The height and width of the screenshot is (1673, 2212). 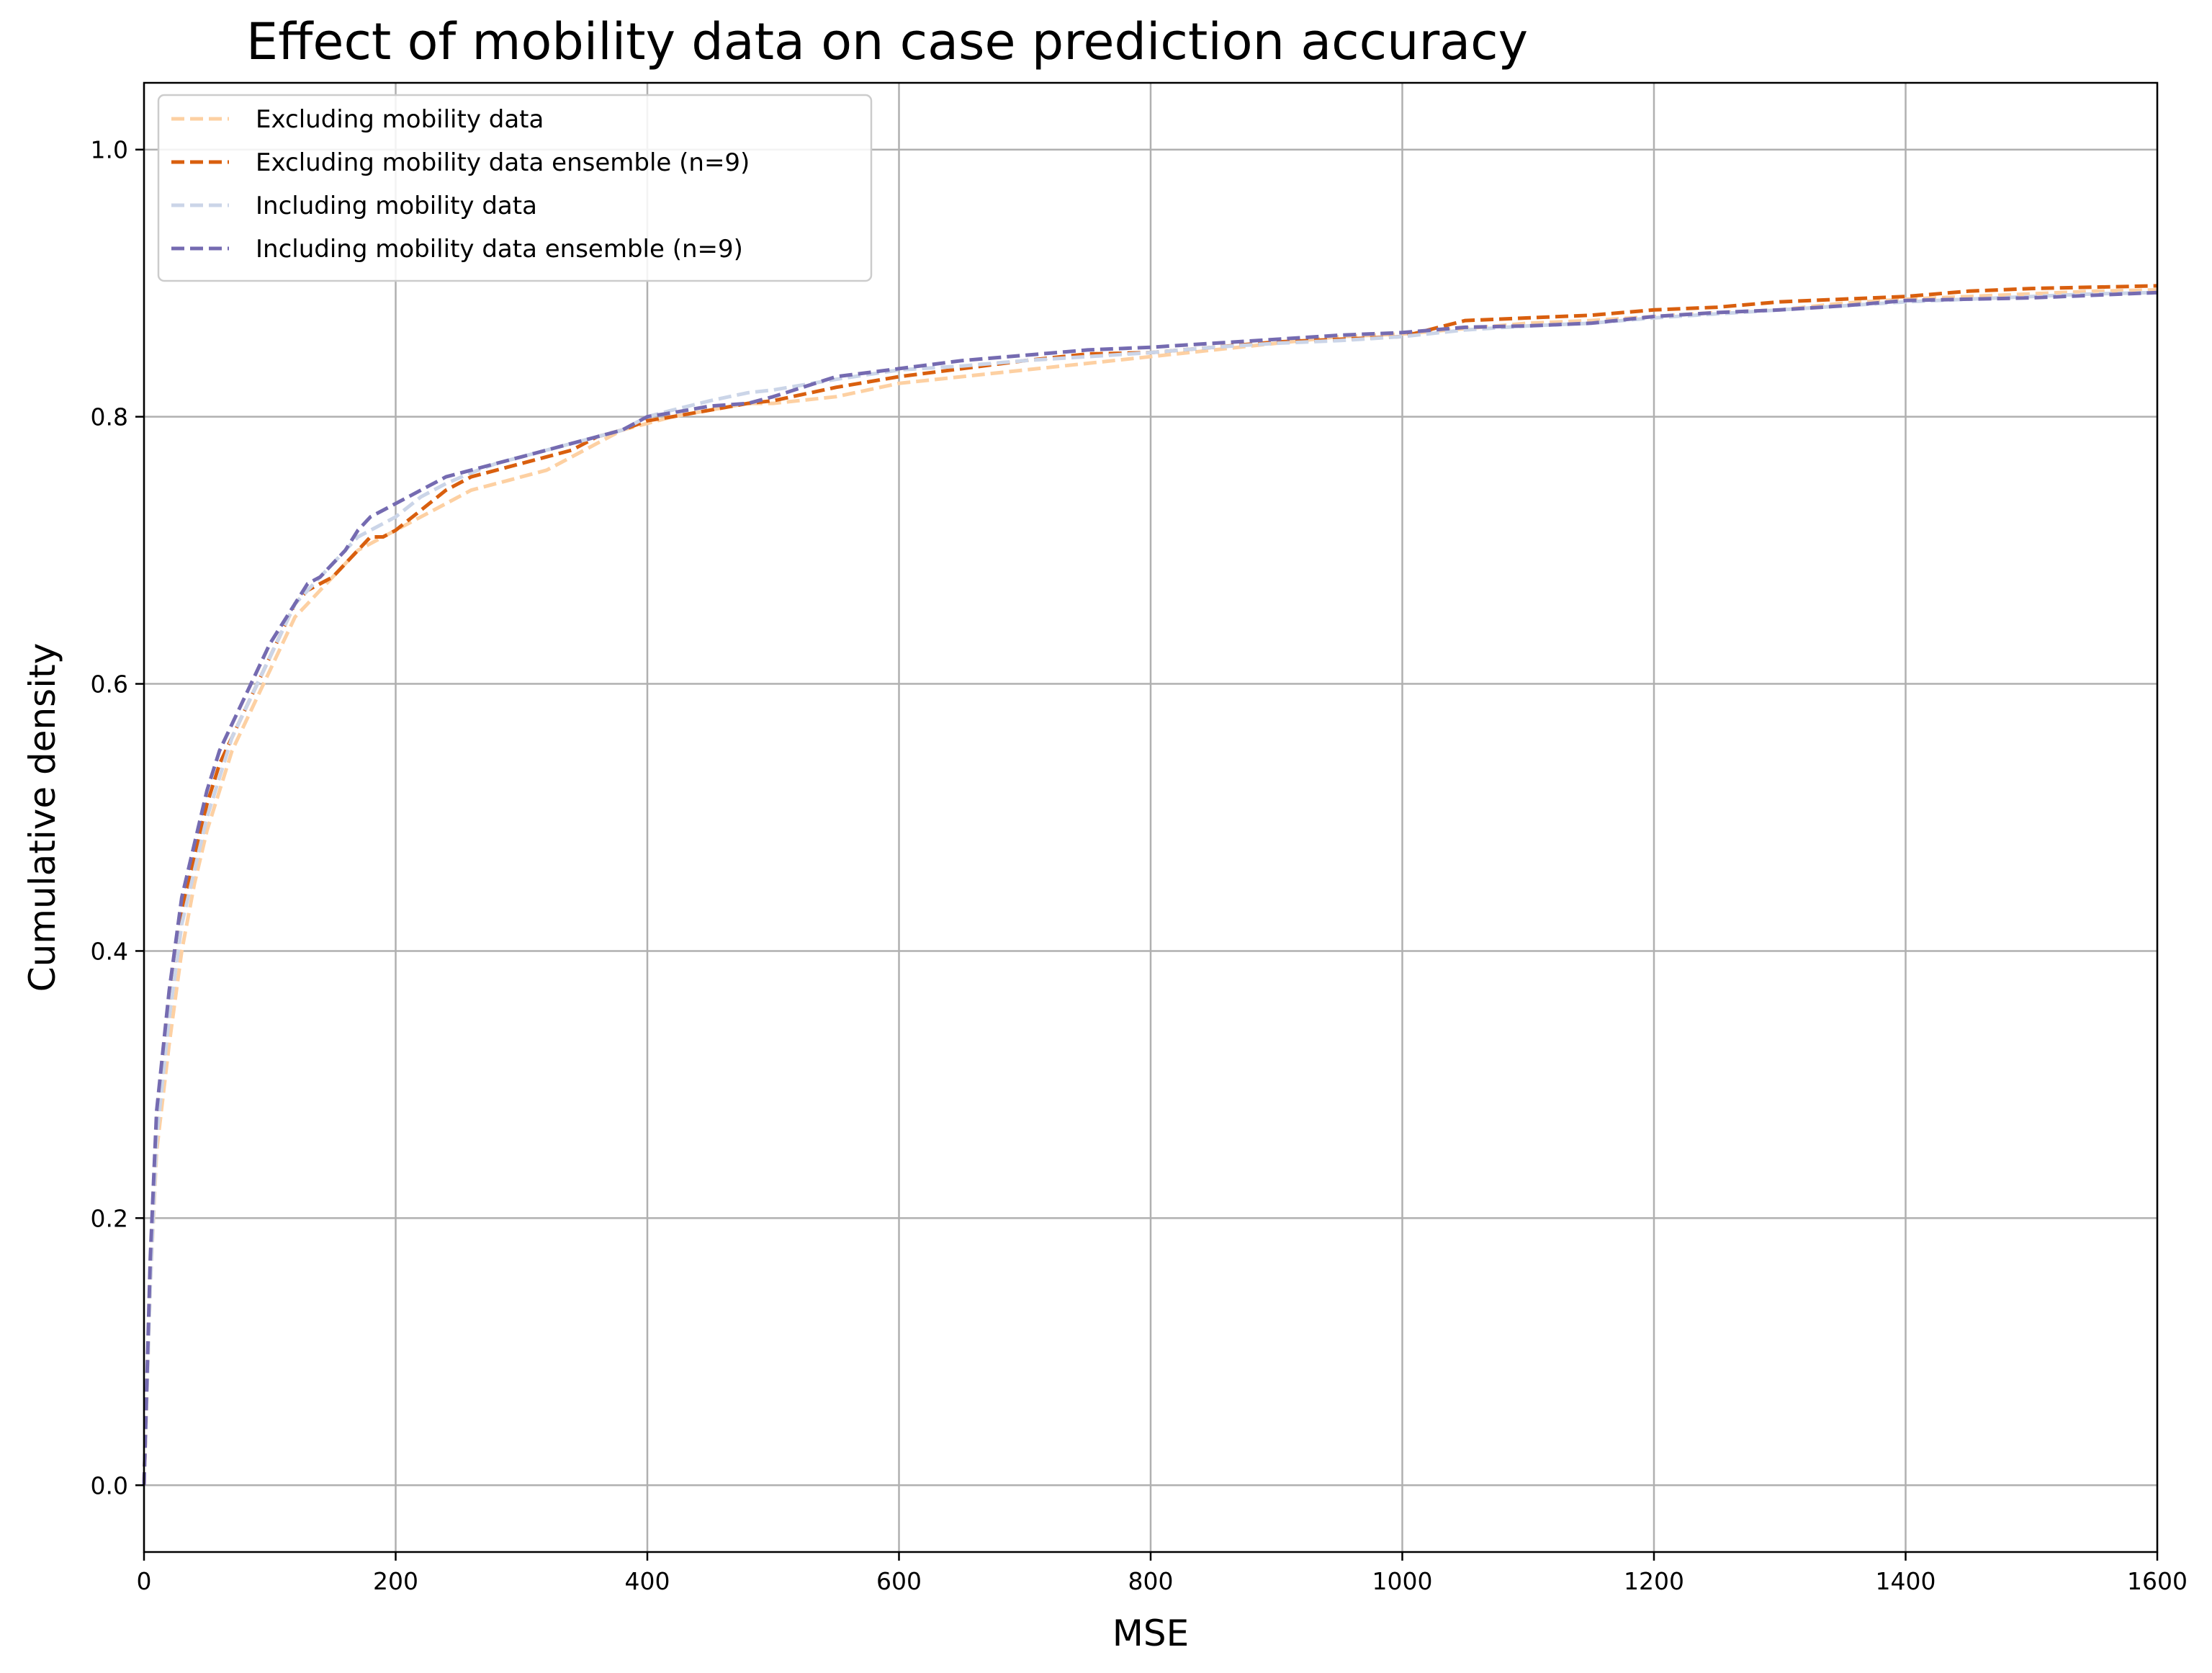 What do you see at coordinates (1402, 1581) in the screenshot?
I see `x-tick-label: 1000` at bounding box center [1402, 1581].